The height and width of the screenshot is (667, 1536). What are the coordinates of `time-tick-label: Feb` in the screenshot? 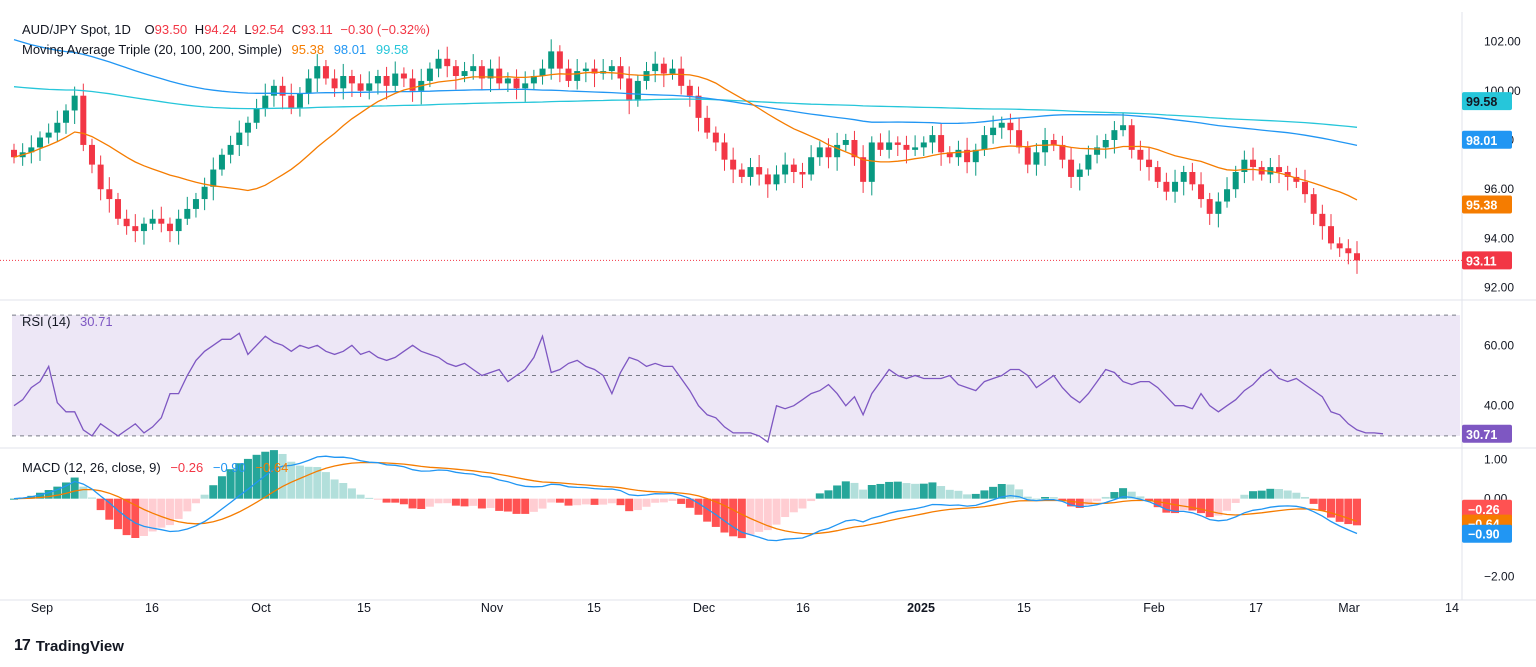 It's located at (1154, 608).